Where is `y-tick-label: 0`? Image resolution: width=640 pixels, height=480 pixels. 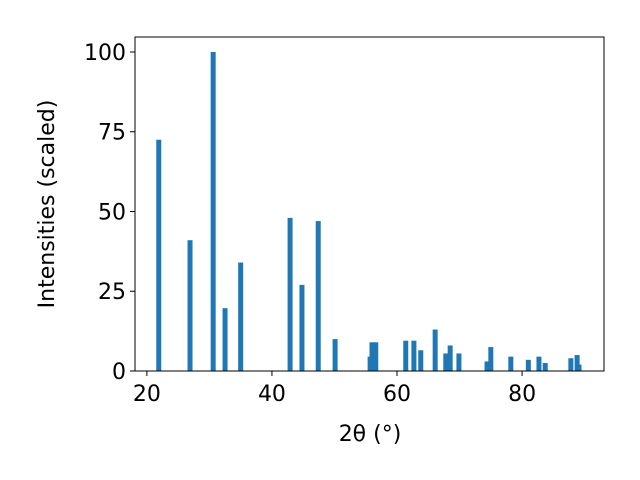
y-tick-label: 0 is located at coordinates (119, 372).